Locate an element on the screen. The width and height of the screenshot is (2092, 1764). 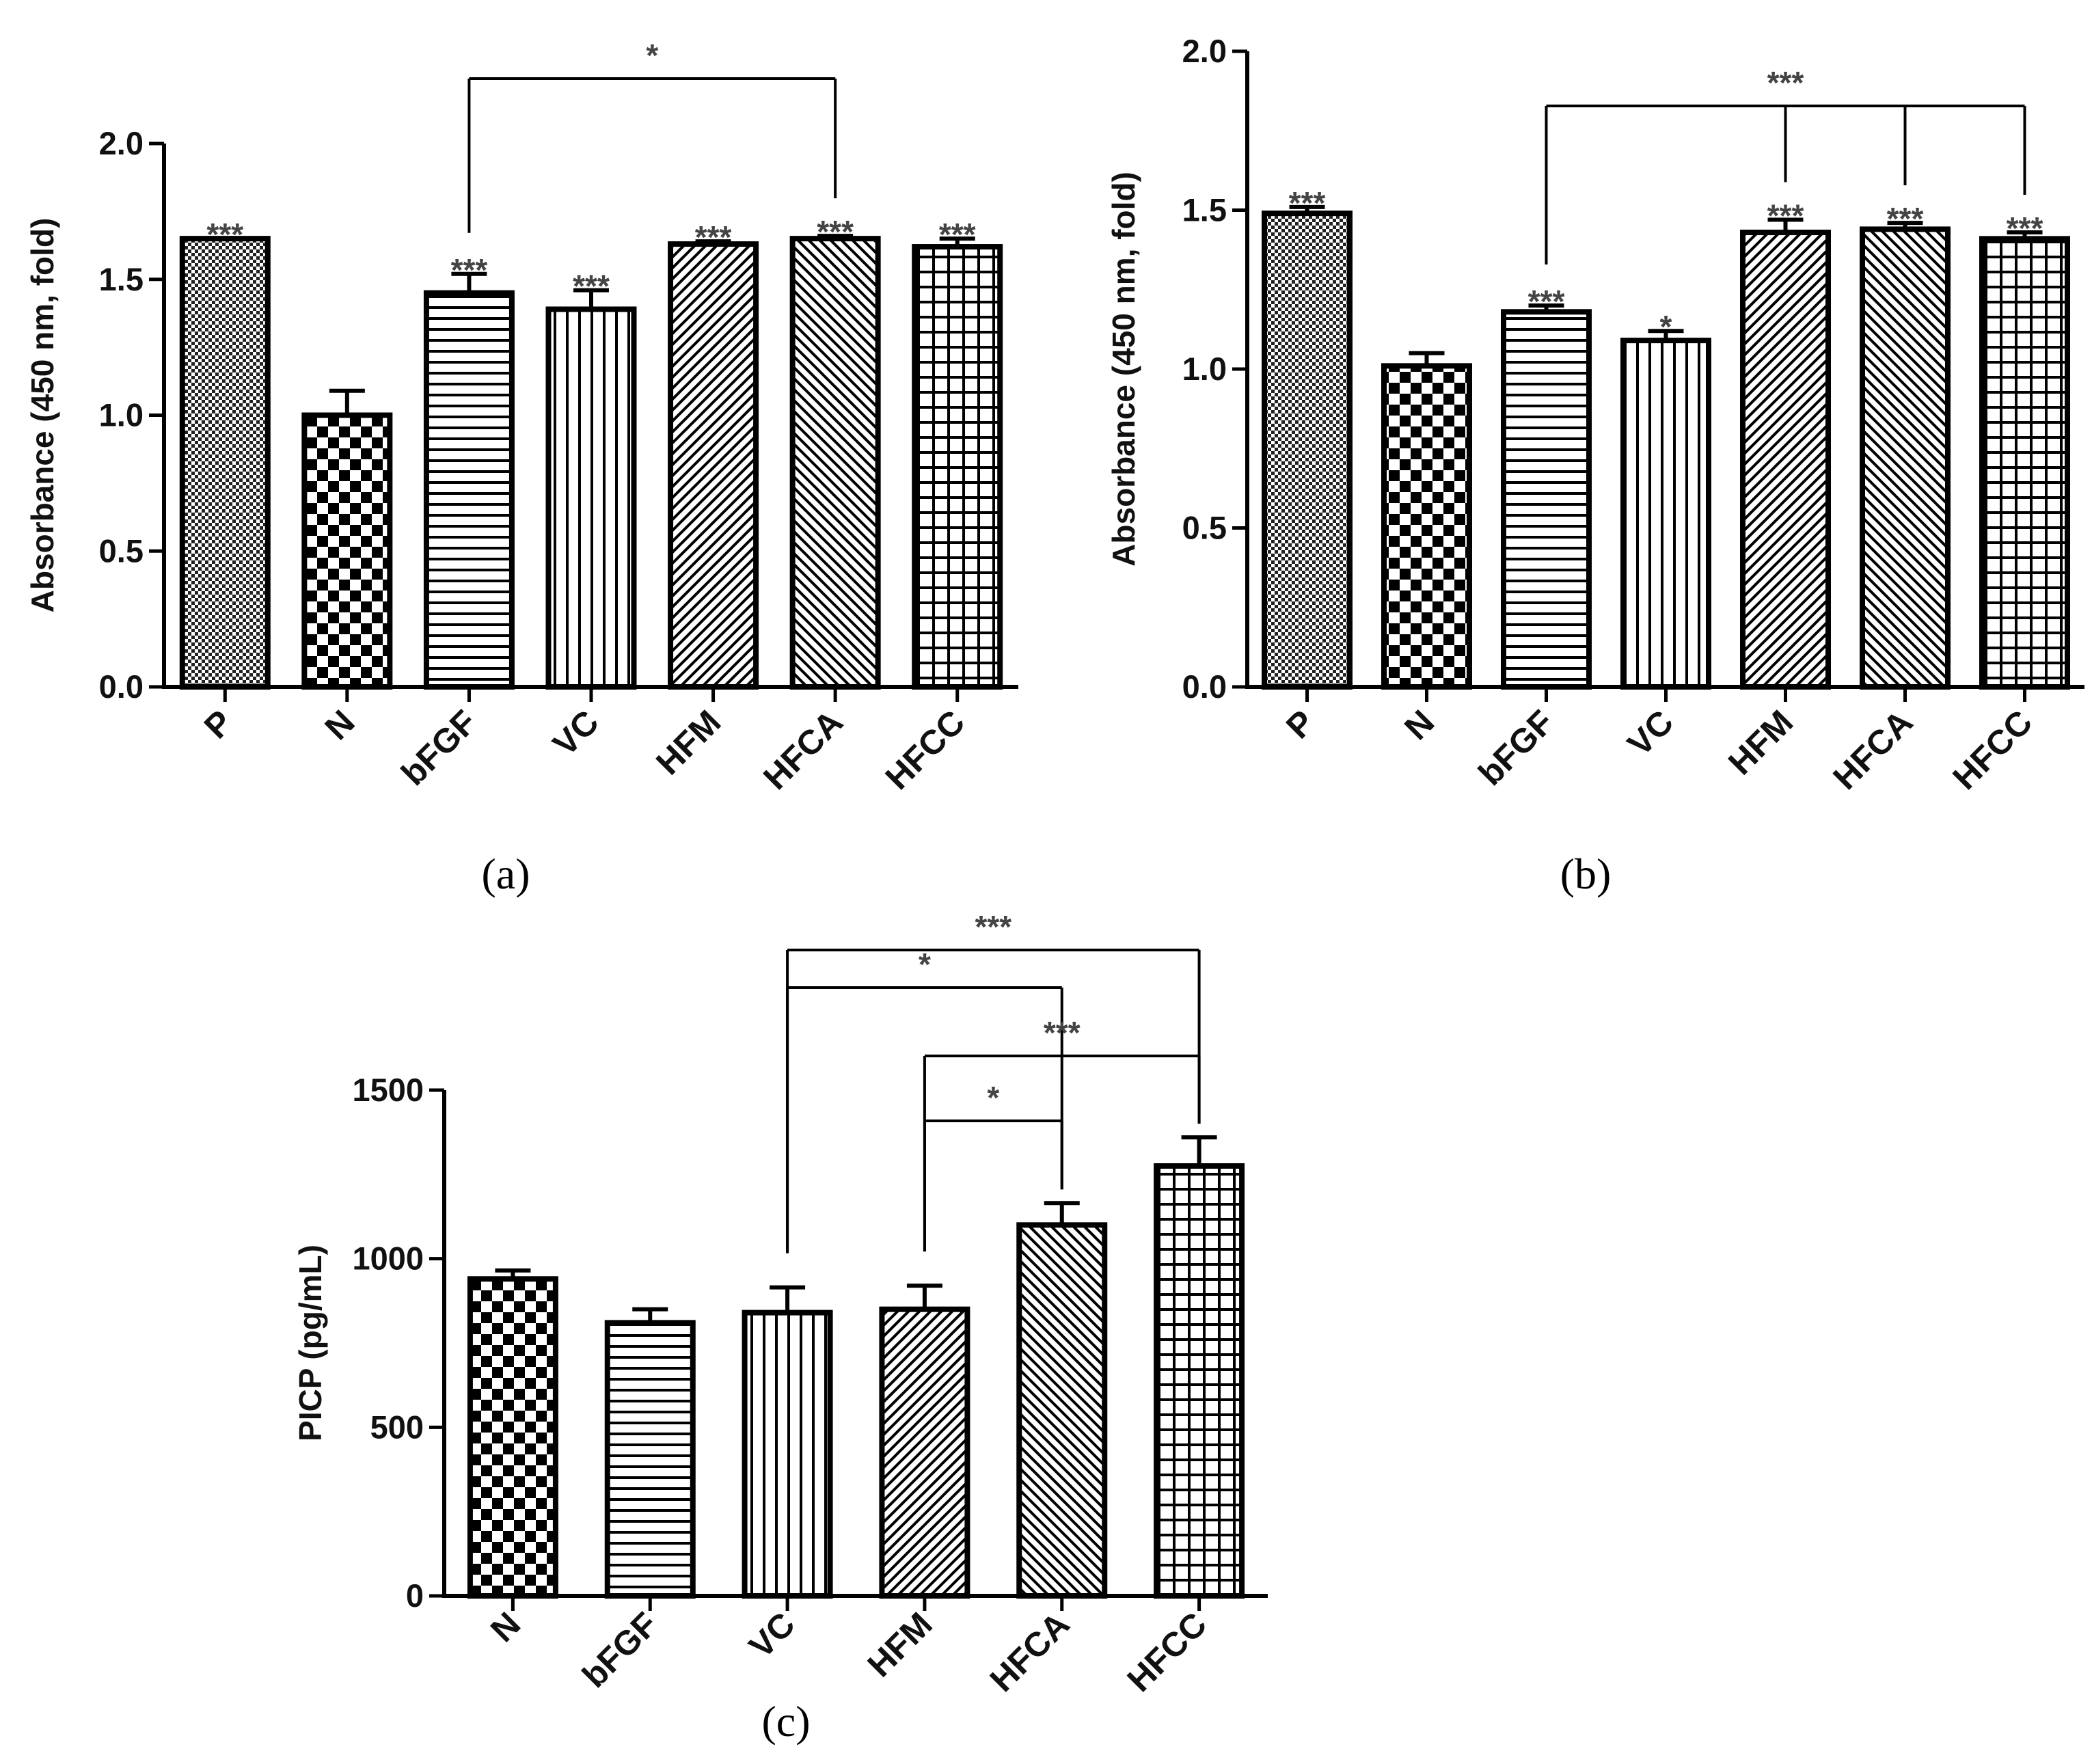
y-axis-title: PICP (pg/mL) is located at coordinates (310, 1343).